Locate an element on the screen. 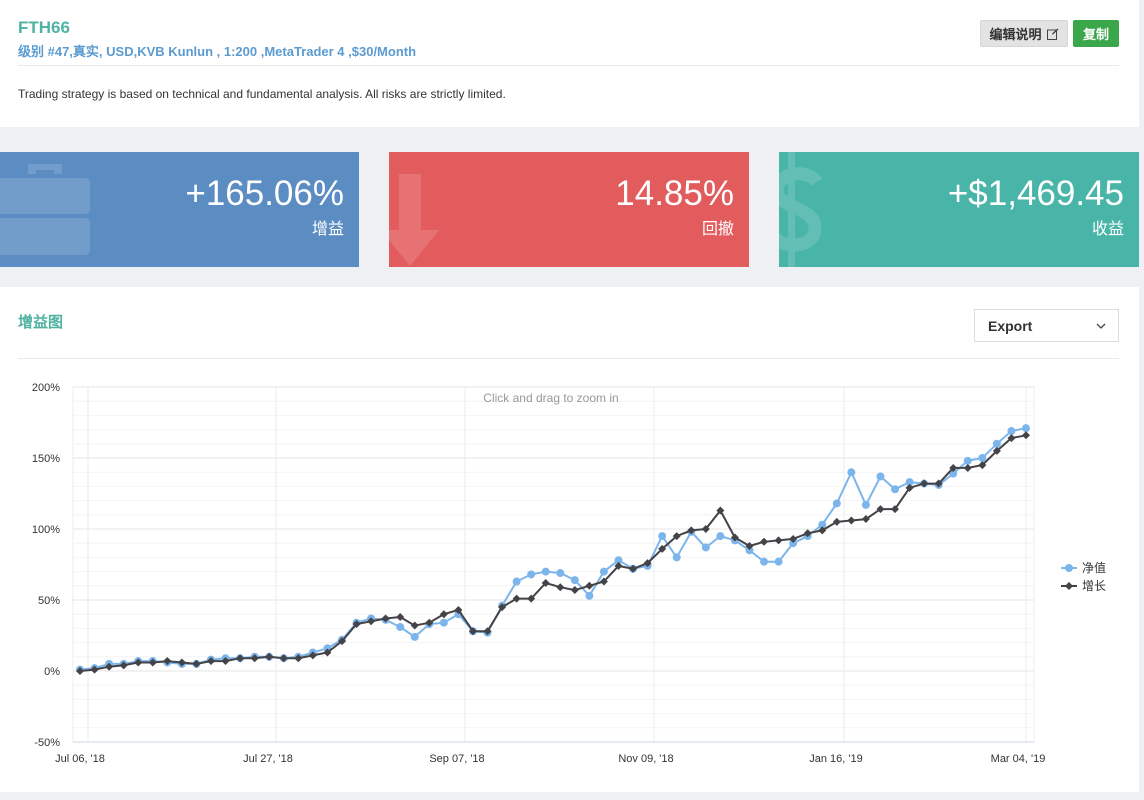 The height and width of the screenshot is (800, 1144). dollar-icon is located at coordinates (801, 209).